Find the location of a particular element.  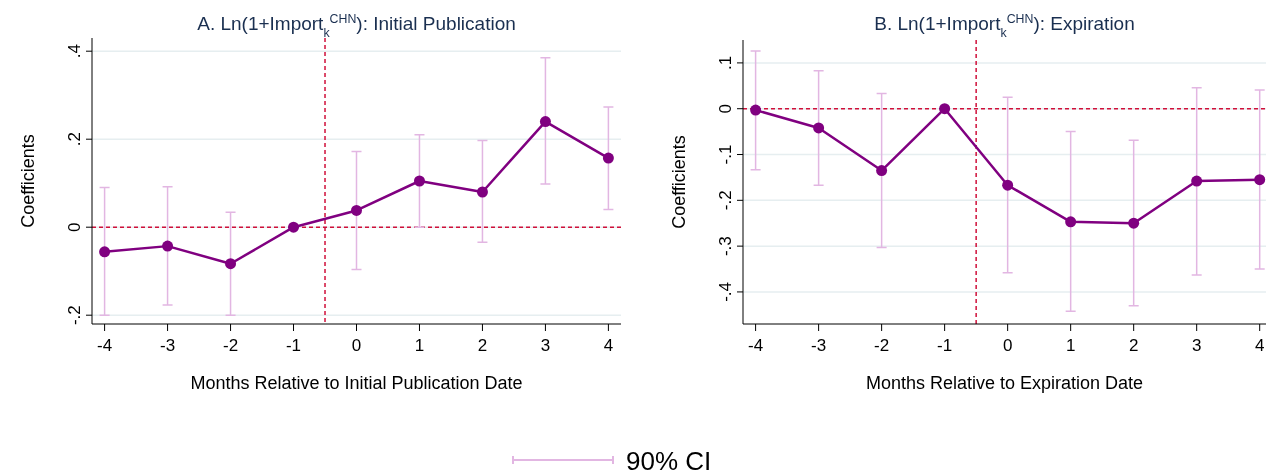

chart-title: B. Ln(1+Import$_{k}$$^{CHN}$): Expiration is located at coordinates (1004, 26).